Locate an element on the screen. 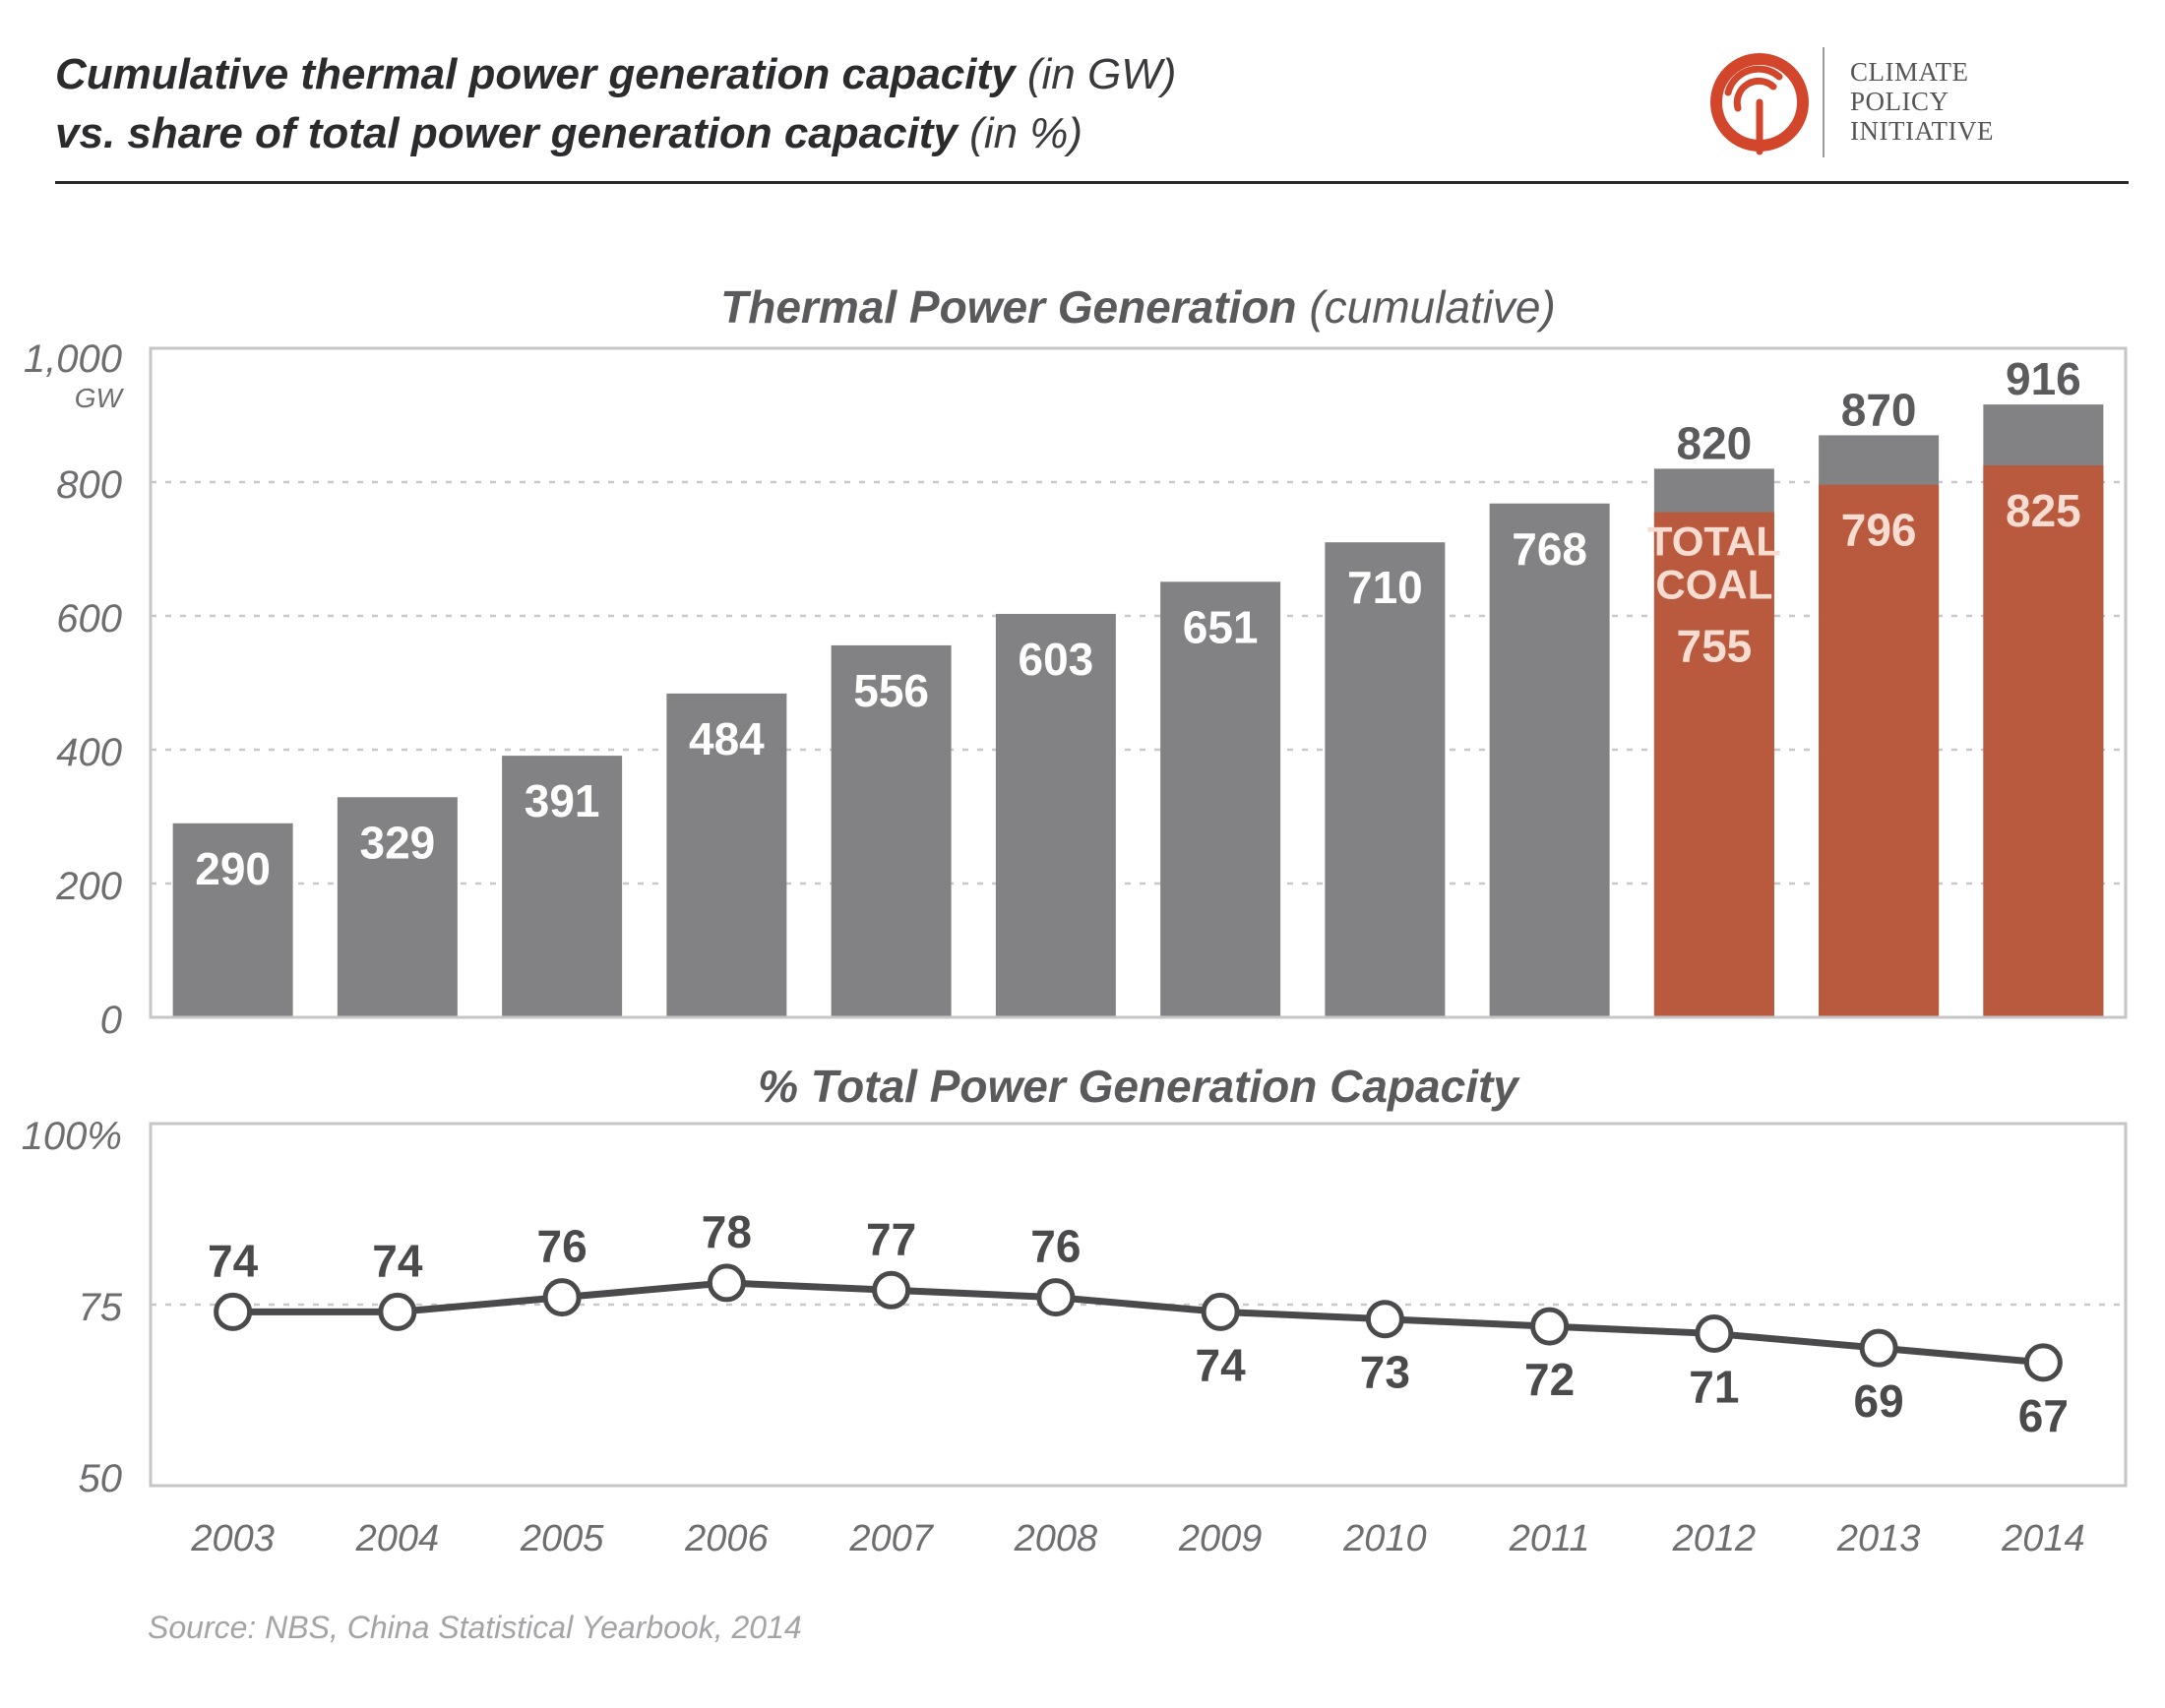  x-tick-label: 2012 is located at coordinates (1715, 1539).